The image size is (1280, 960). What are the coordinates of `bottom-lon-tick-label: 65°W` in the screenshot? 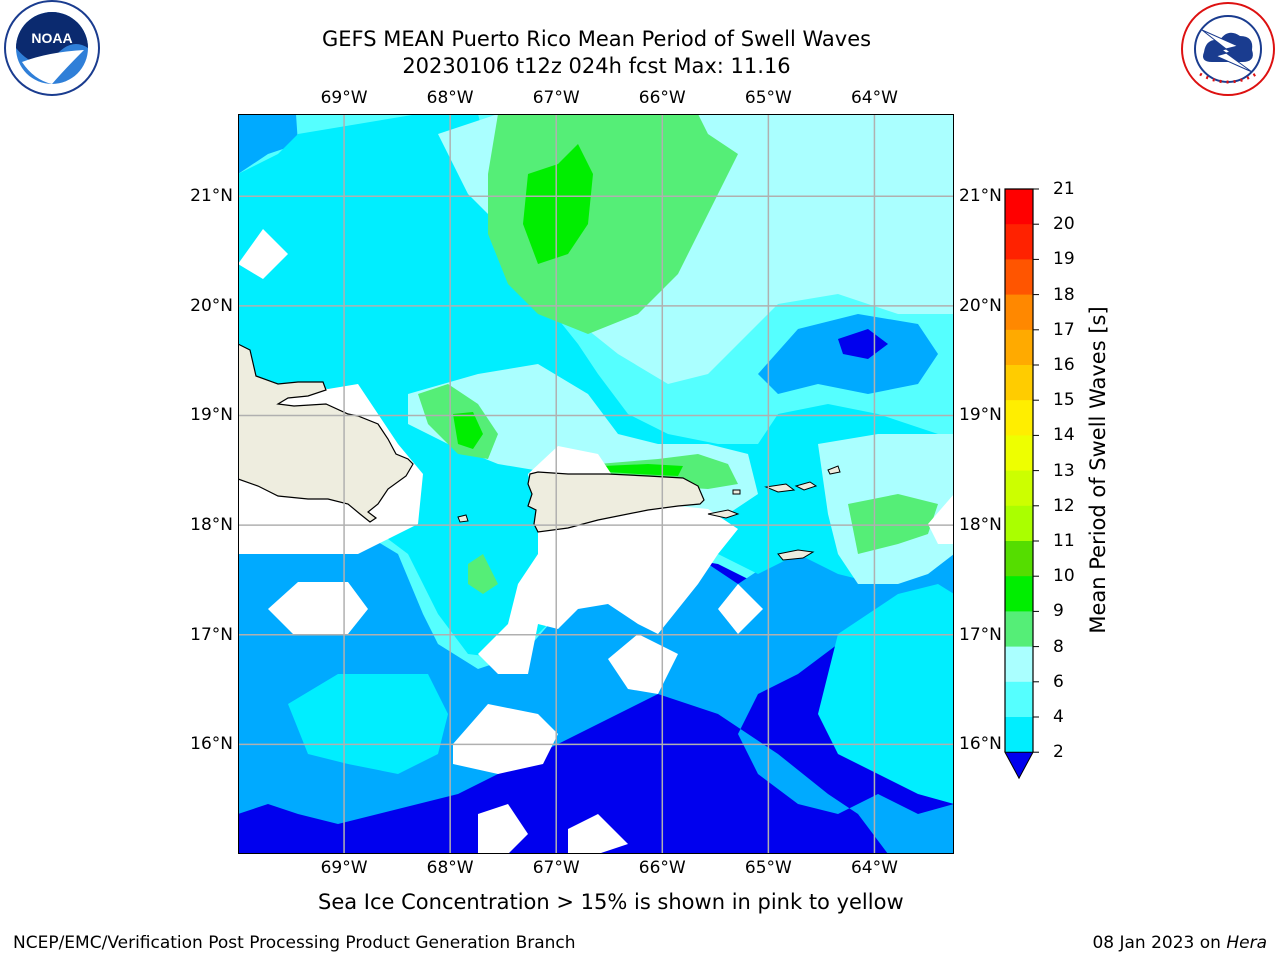 It's located at (768, 868).